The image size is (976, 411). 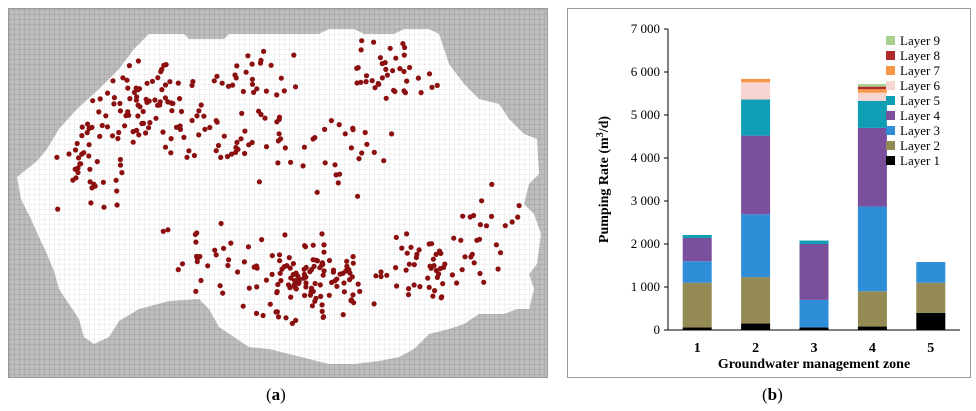 I want to click on legend-label: Layer 9, so click(x=920, y=40).